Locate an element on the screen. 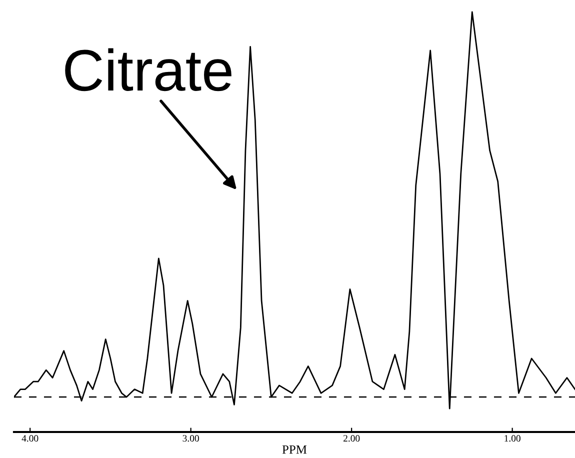 The width and height of the screenshot is (575, 458). x-tick-label: 4.00 is located at coordinates (30, 438).